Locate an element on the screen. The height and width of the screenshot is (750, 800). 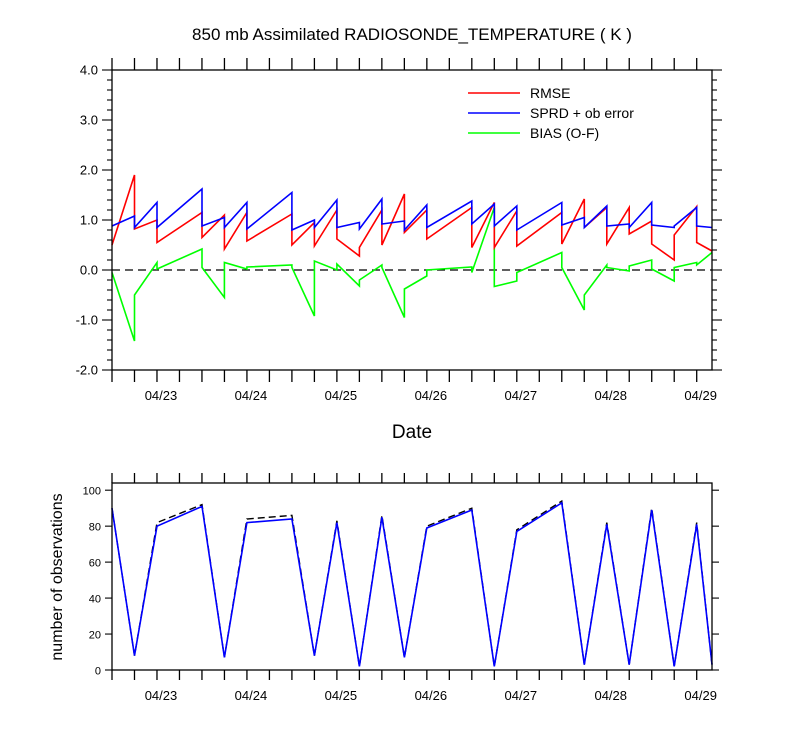
y-tick-label: 1.0 is located at coordinates (89, 220).